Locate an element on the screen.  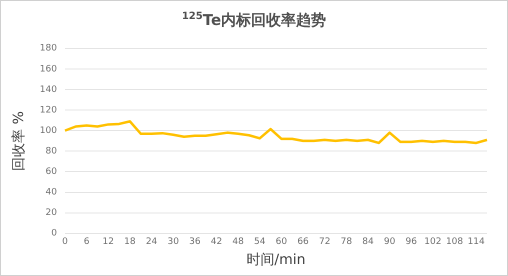
y-axis-title: 回收率 % is located at coordinates (19, 141).